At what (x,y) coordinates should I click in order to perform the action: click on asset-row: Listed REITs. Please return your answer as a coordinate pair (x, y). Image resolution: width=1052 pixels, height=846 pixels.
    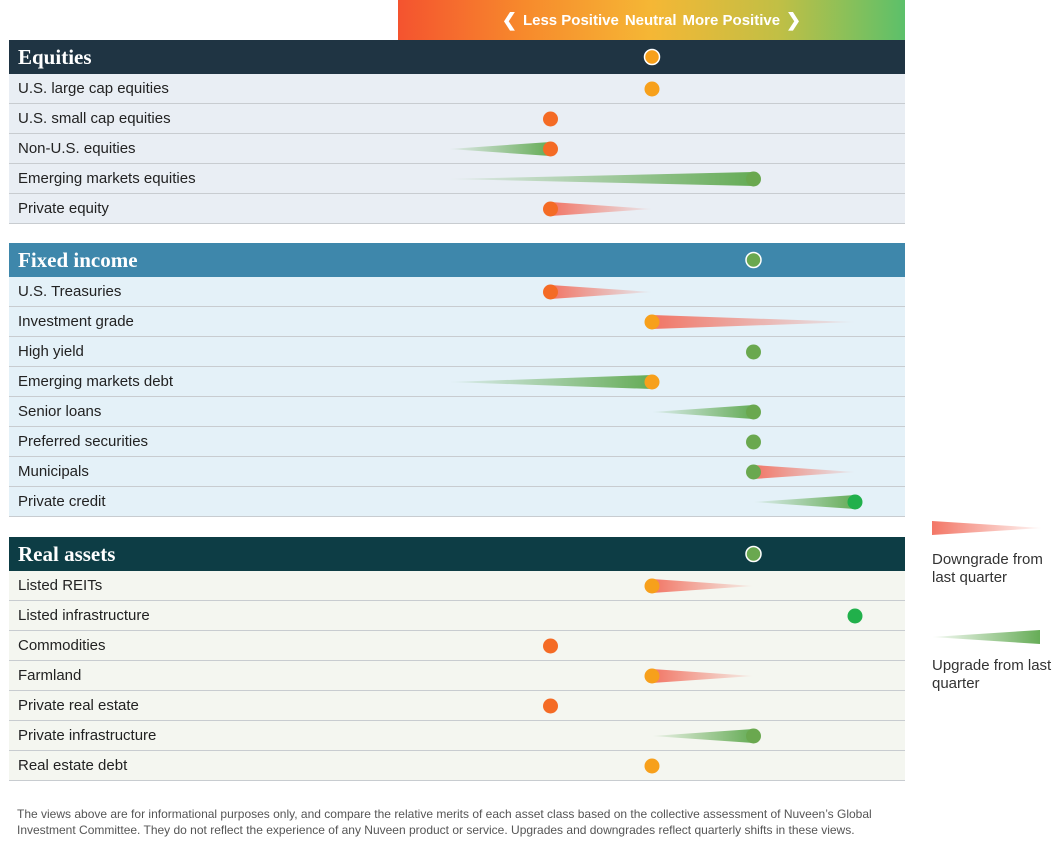
    Looking at the image, I should click on (457, 586).